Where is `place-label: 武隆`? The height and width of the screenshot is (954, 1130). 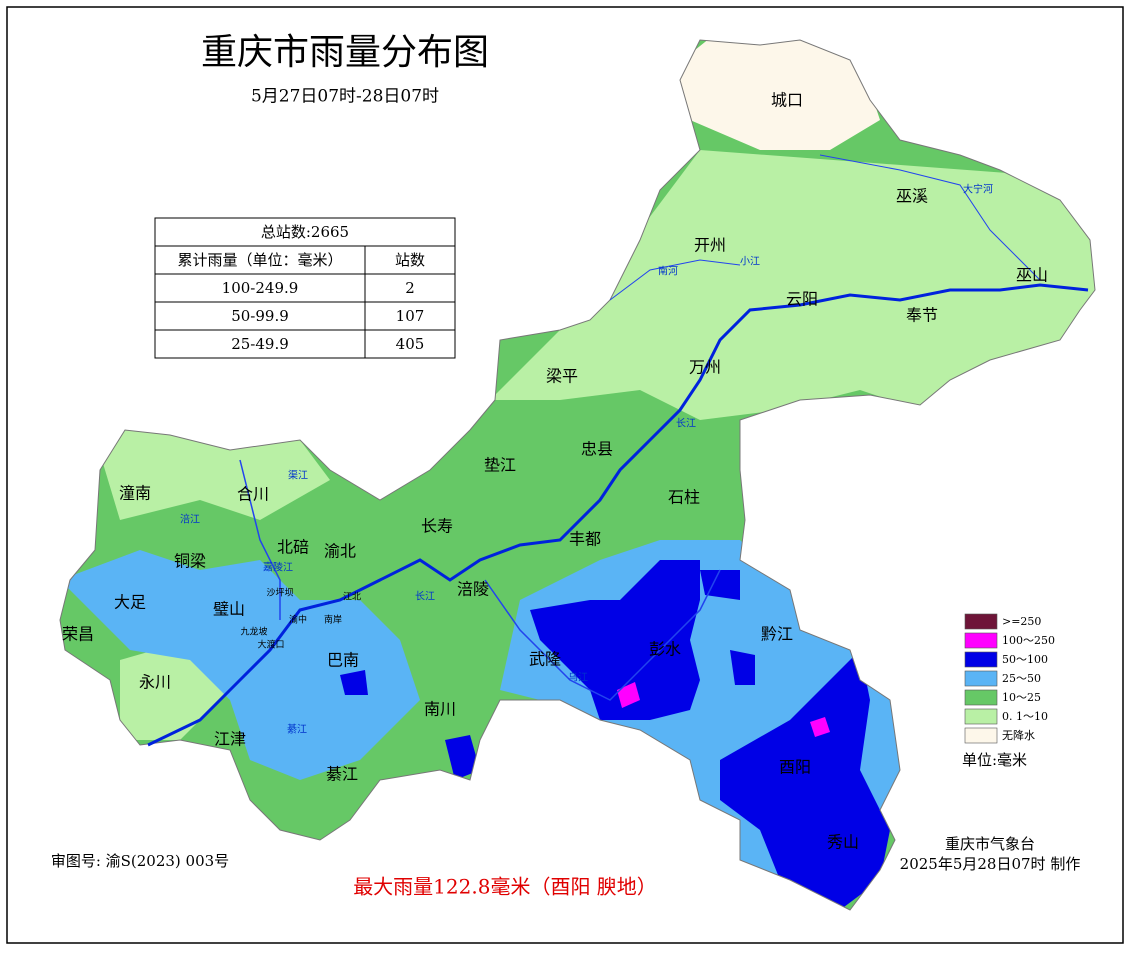 place-label: 武隆 is located at coordinates (545, 659).